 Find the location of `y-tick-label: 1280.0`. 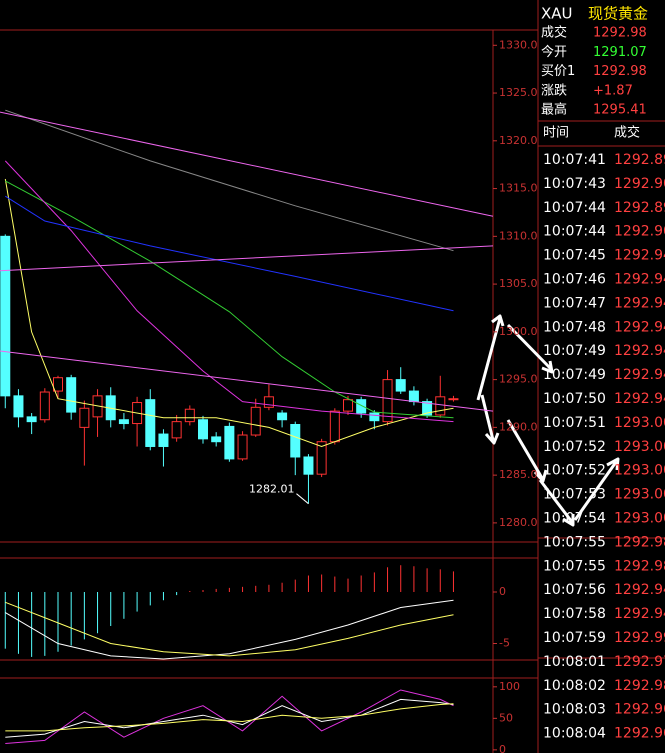

y-tick-label: 1280.0 is located at coordinates (518, 522).